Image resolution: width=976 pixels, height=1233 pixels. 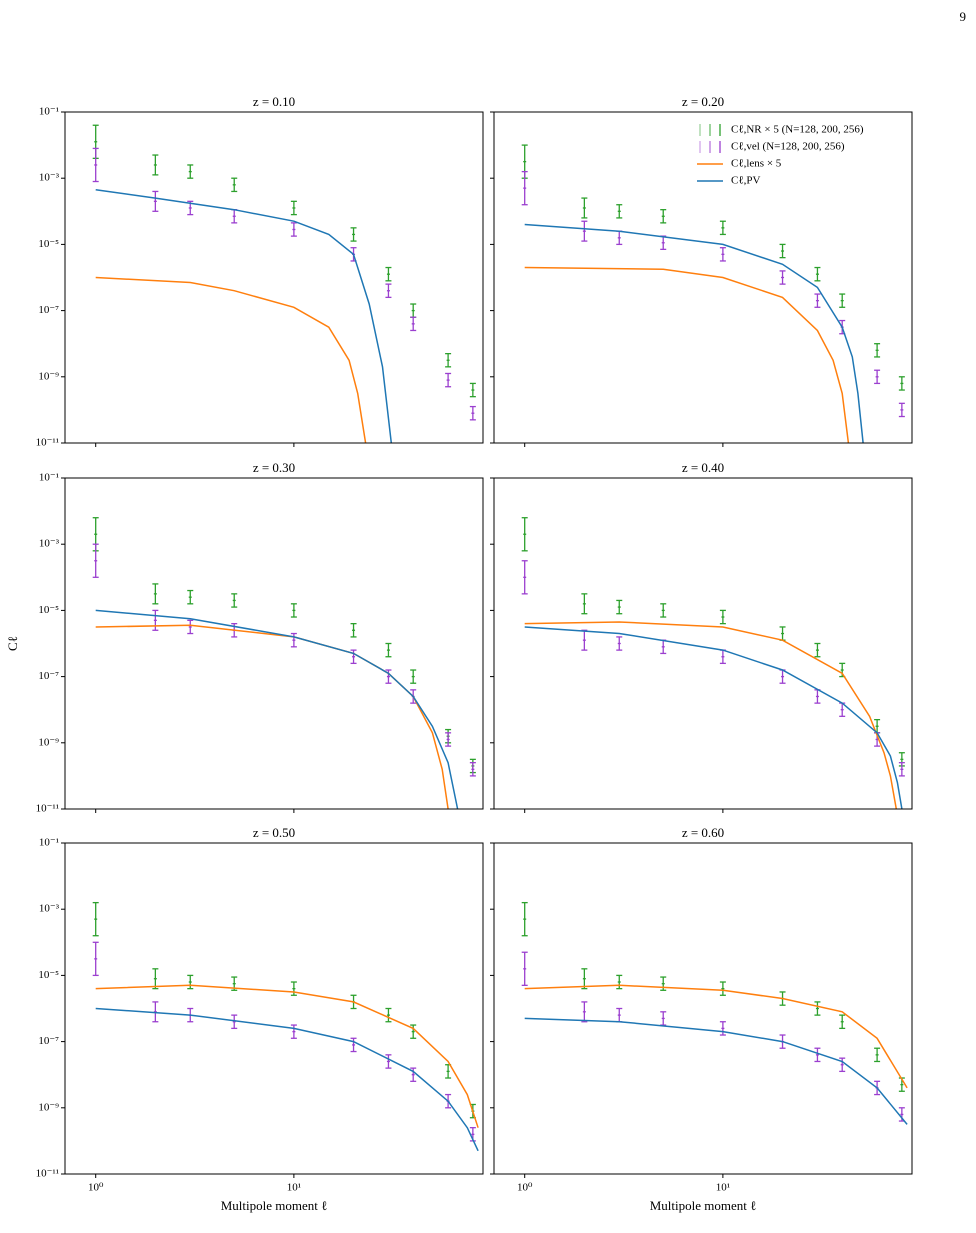 What do you see at coordinates (756, 164) in the screenshot?
I see `legend-label: Cℓ,lens × 5` at bounding box center [756, 164].